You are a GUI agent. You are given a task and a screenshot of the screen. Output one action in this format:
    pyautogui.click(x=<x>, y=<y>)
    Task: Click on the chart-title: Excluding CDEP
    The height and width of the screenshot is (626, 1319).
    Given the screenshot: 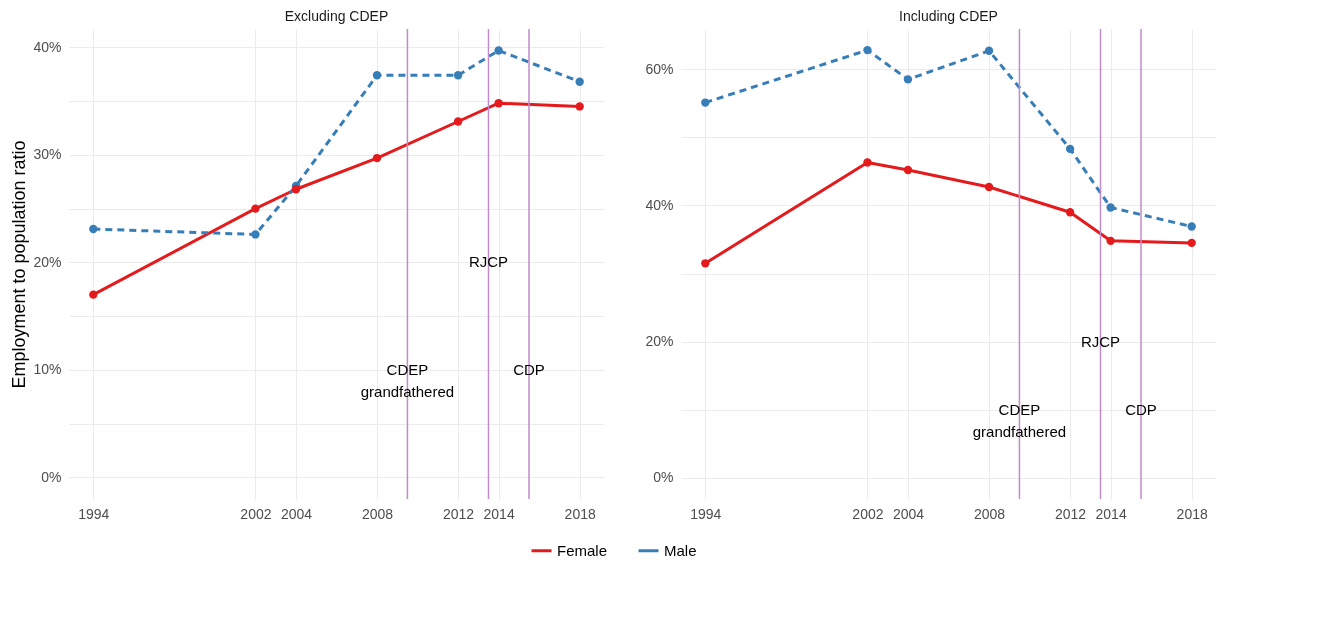 What is the action you would take?
    pyautogui.click(x=336, y=16)
    